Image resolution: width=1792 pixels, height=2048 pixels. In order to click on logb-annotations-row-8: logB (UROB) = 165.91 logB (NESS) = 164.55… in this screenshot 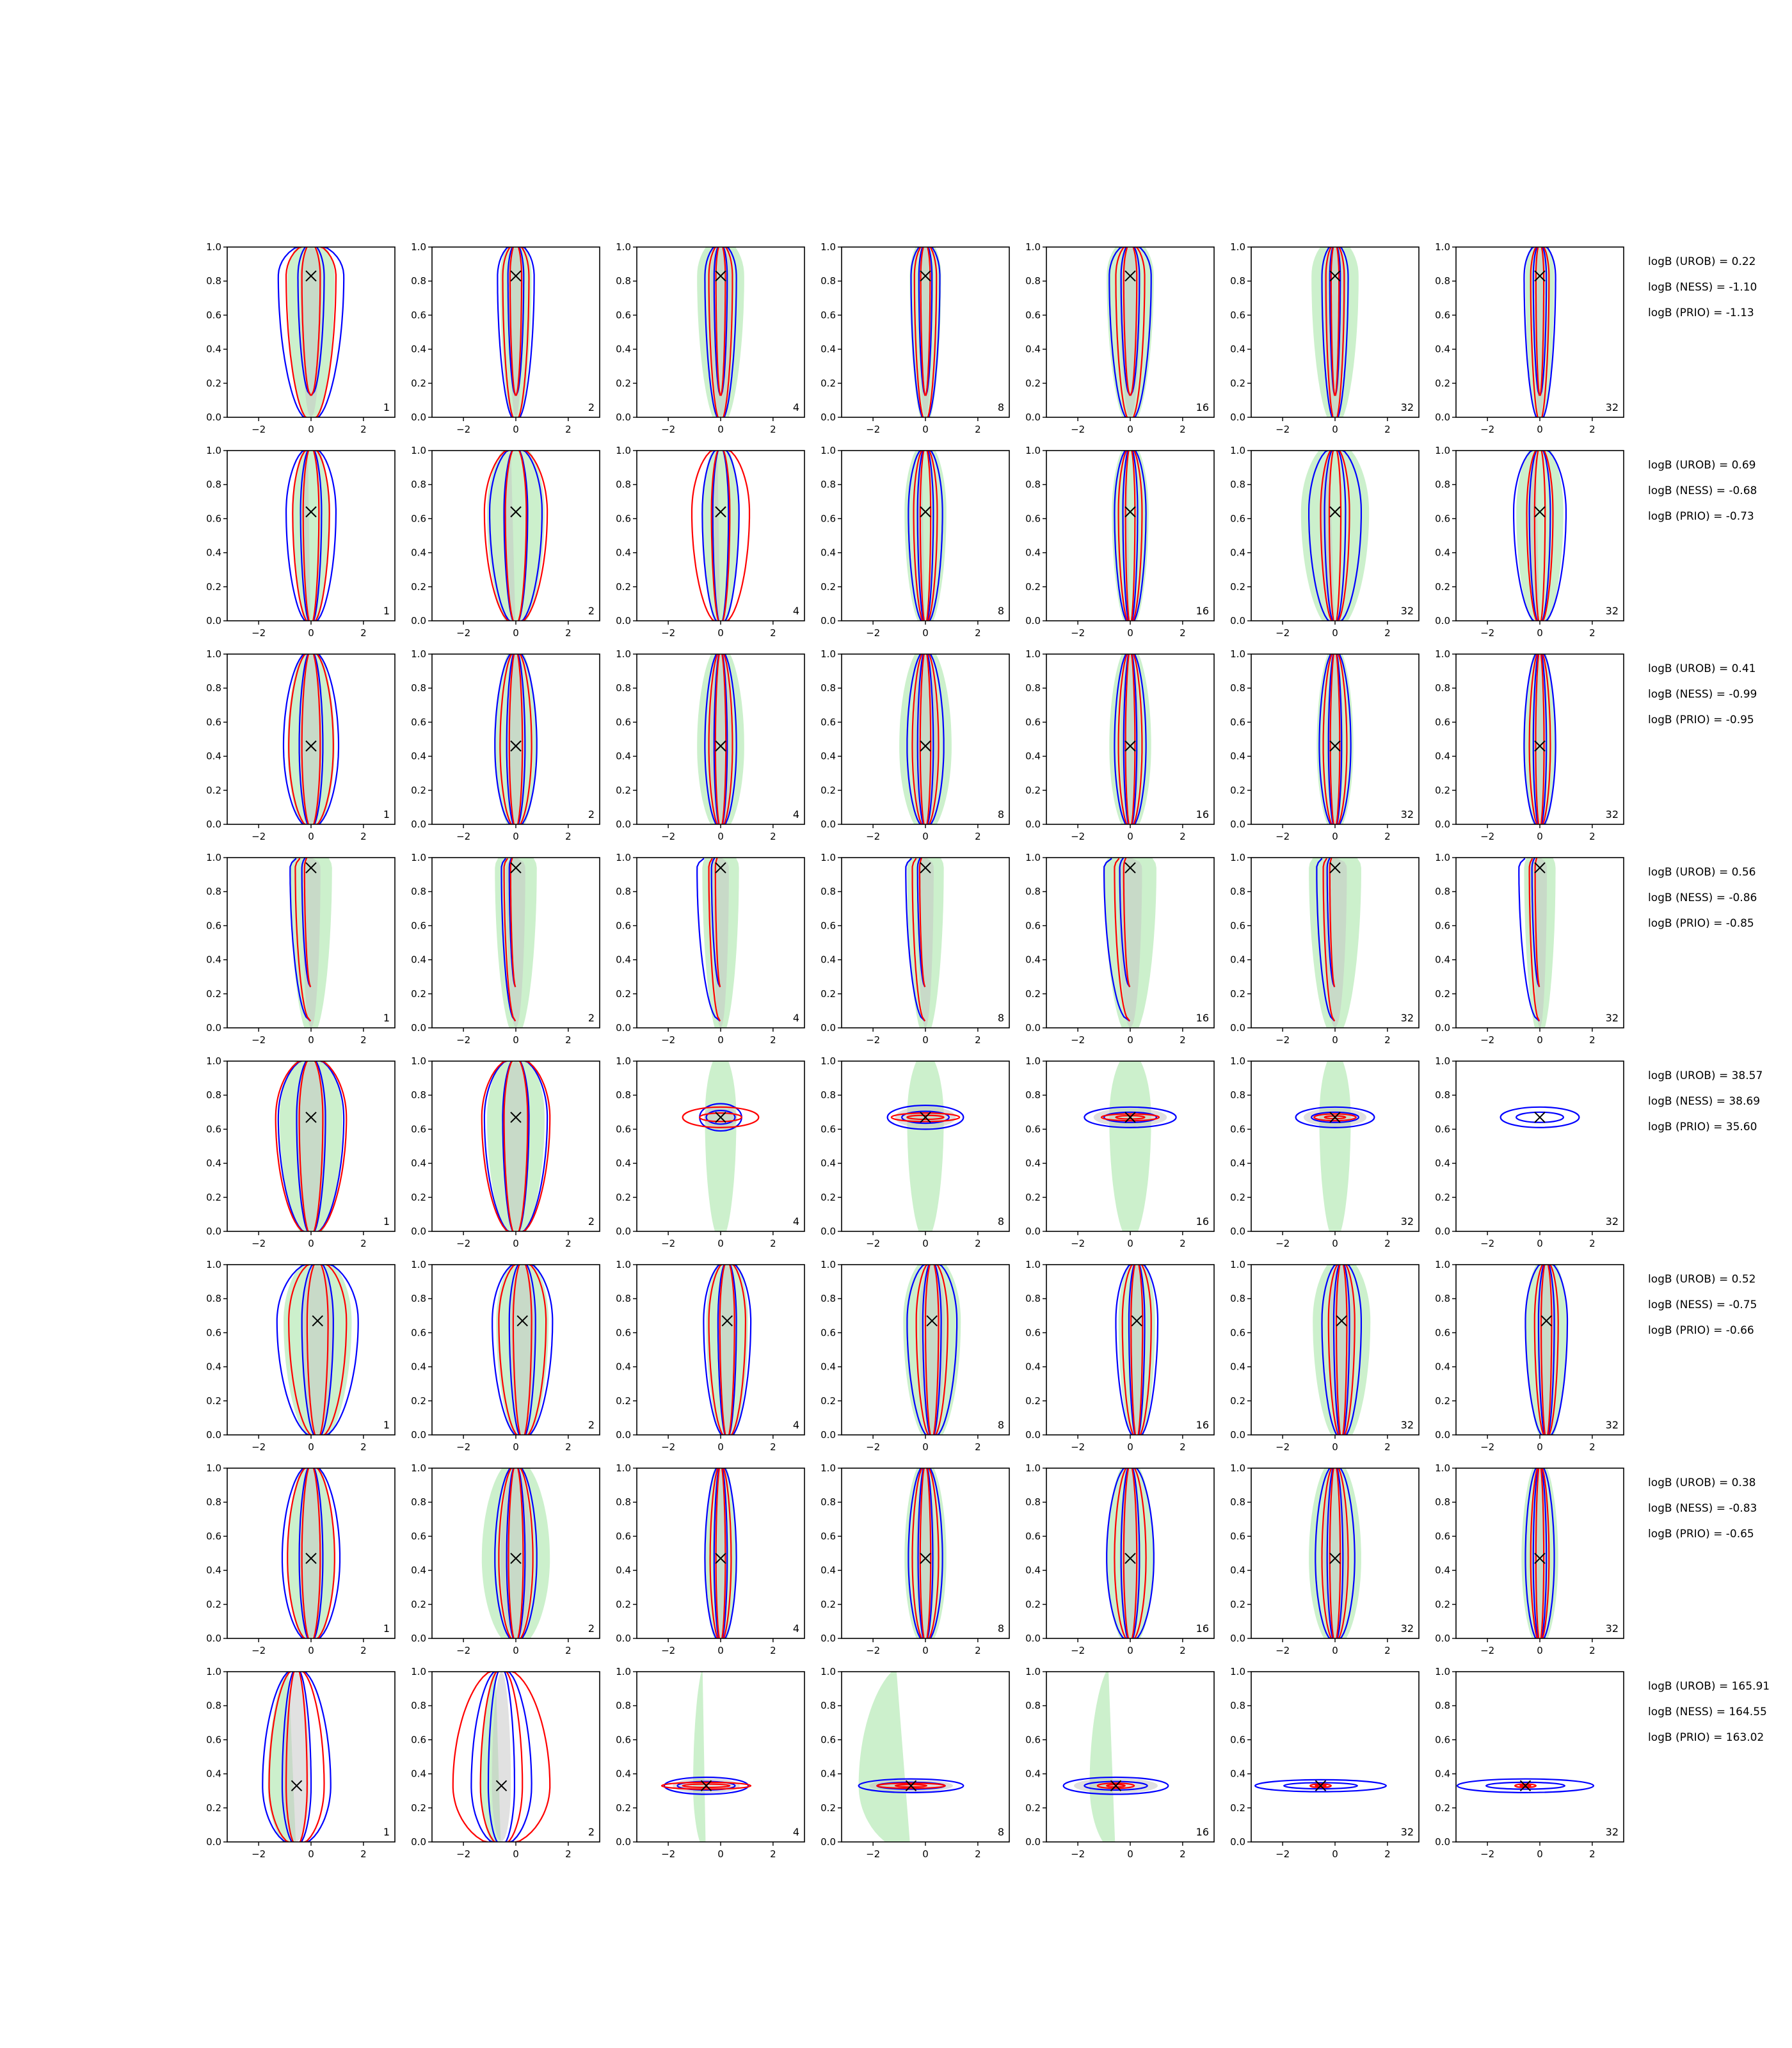, I will do `click(1709, 1712)`.